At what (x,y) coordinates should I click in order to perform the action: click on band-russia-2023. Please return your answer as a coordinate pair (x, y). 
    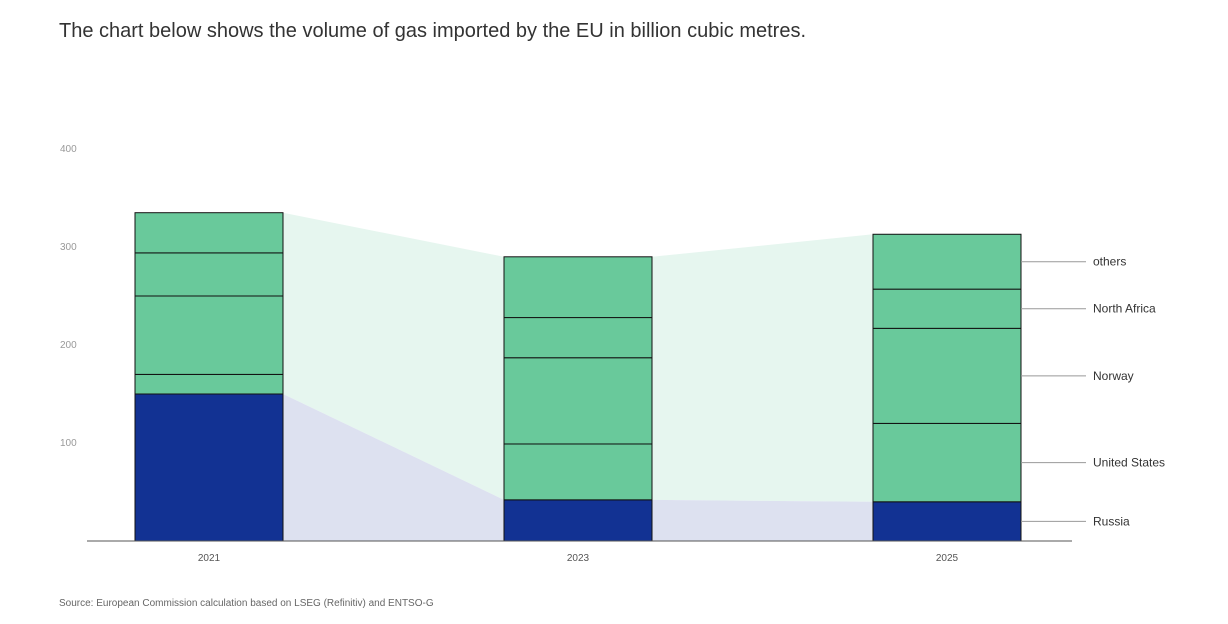
    Looking at the image, I should click on (762, 520).